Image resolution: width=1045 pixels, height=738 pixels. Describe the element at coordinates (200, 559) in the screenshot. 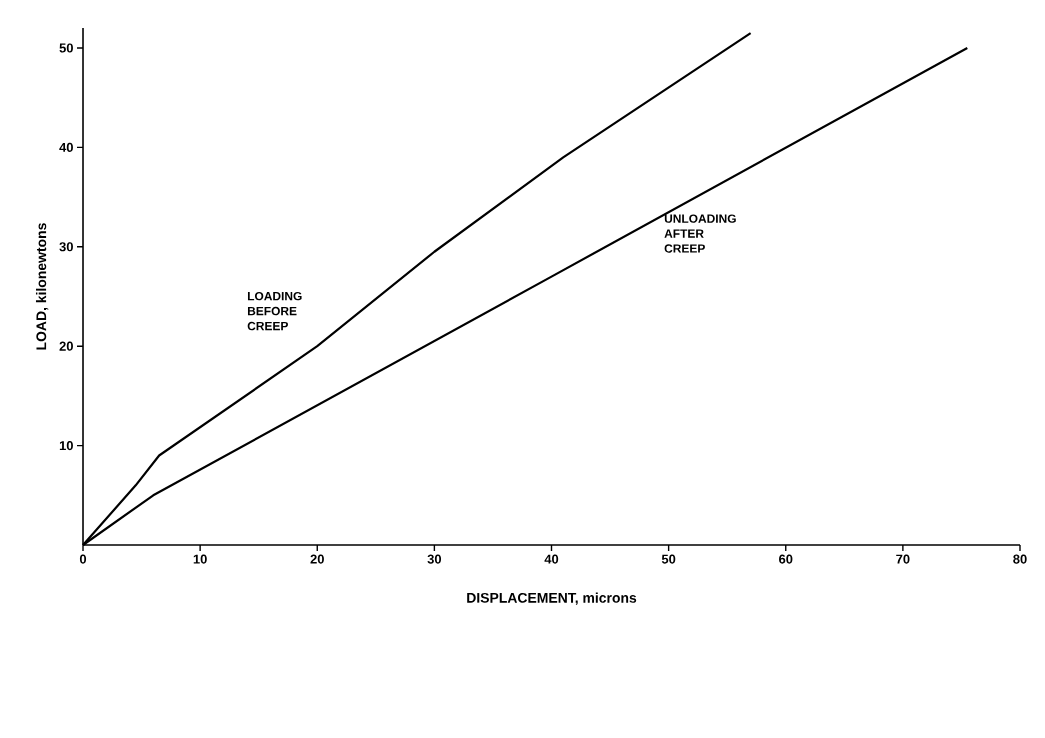

I see `x-tick-label: 10` at that location.